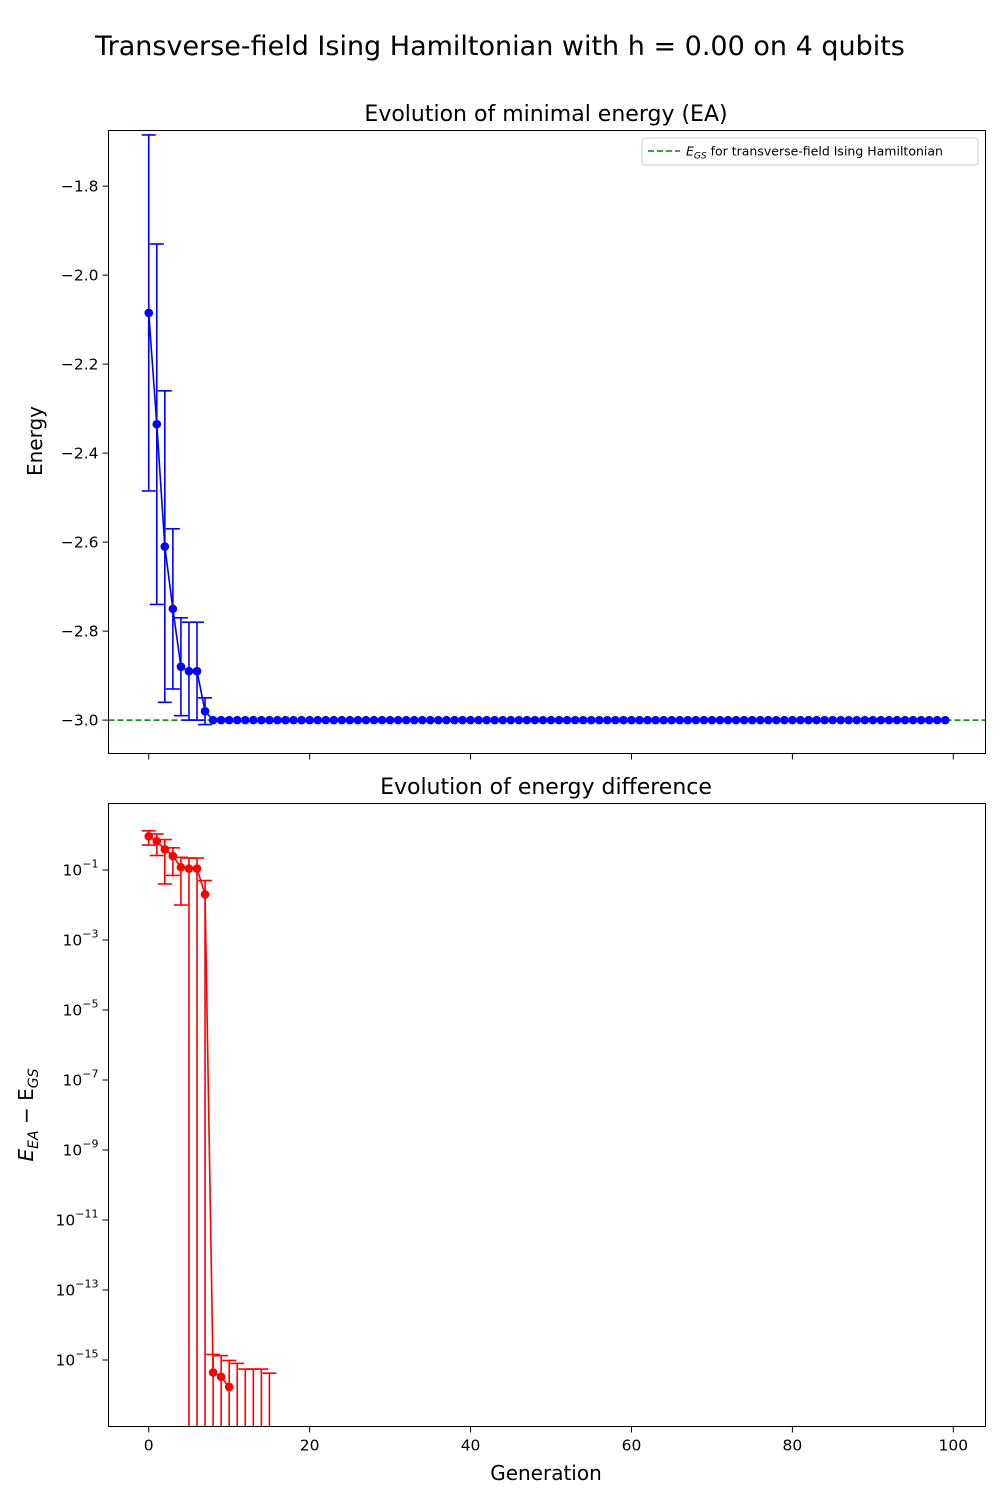  What do you see at coordinates (80, 543) in the screenshot?
I see `y-tick-label: −2.6` at bounding box center [80, 543].